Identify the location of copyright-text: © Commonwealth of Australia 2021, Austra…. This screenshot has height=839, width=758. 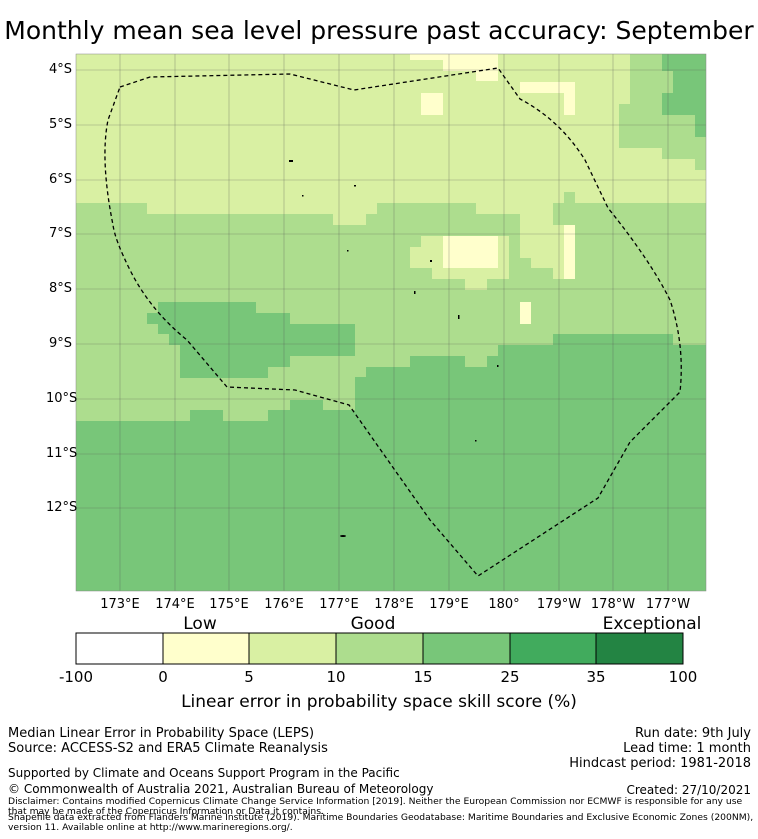
(221, 789).